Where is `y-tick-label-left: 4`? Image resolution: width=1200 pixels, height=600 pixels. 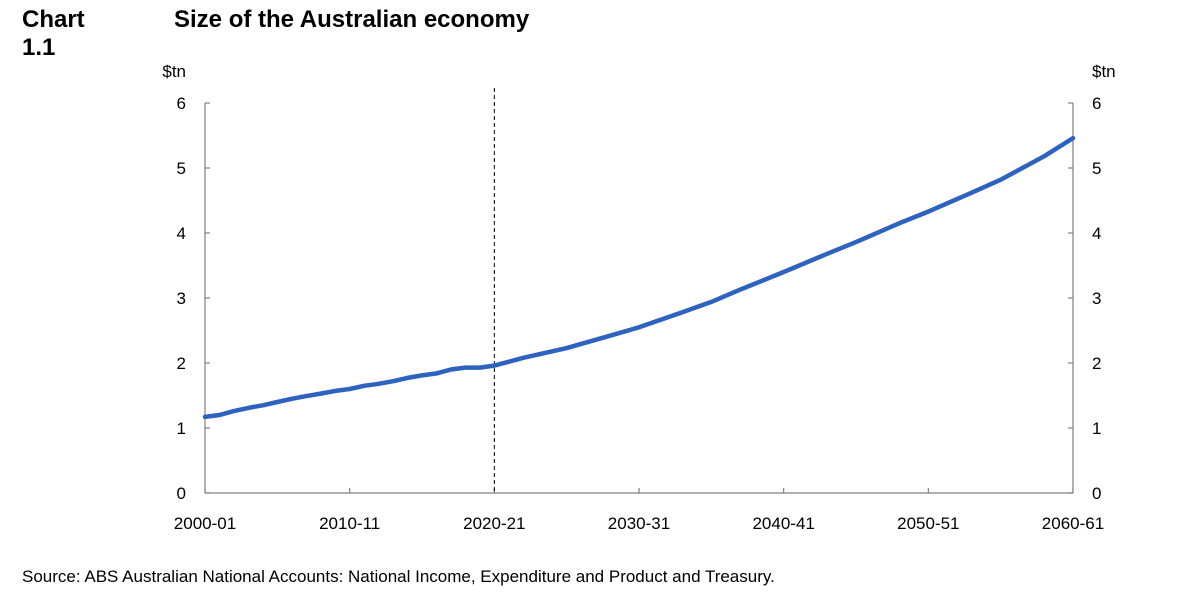
y-tick-label-left: 4 is located at coordinates (181, 233).